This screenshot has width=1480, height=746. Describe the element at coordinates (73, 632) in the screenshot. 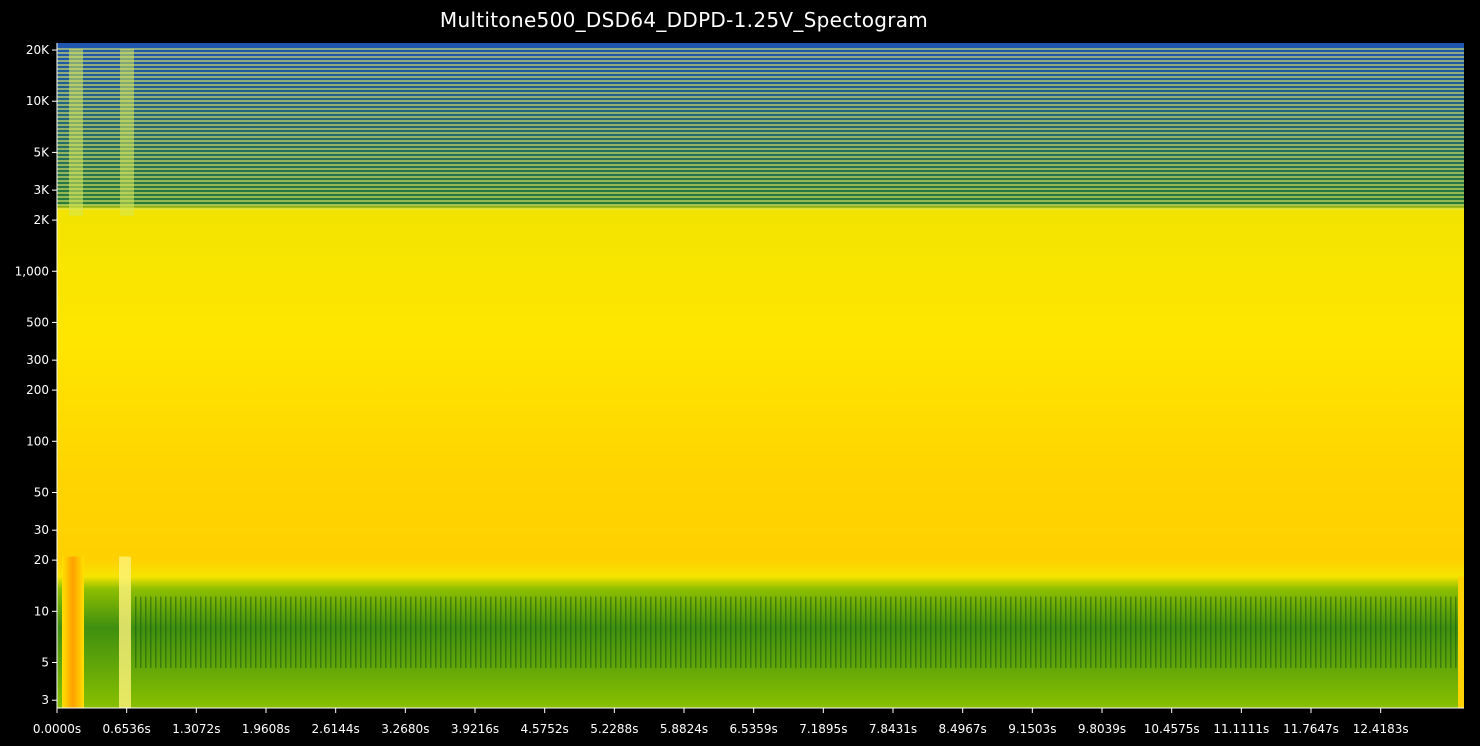

I see `onset-burst` at that location.